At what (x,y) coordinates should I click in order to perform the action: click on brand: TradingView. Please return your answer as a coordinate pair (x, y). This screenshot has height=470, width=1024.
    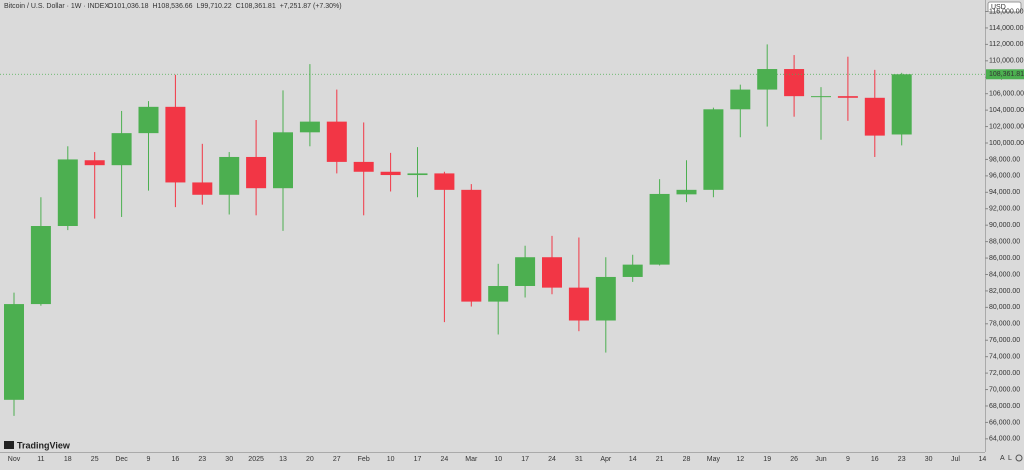
    Looking at the image, I should click on (44, 445).